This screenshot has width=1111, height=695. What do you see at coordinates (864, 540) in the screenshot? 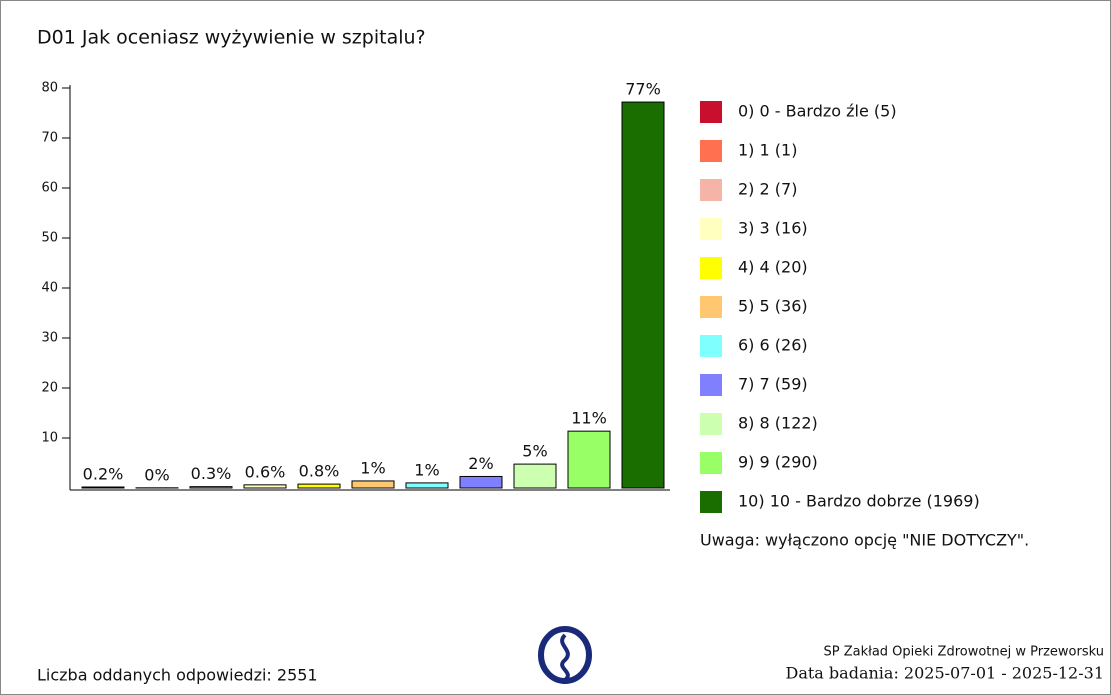
I see `note: Uwaga: wyłączono opcję "NIE DOTYCZY".` at bounding box center [864, 540].